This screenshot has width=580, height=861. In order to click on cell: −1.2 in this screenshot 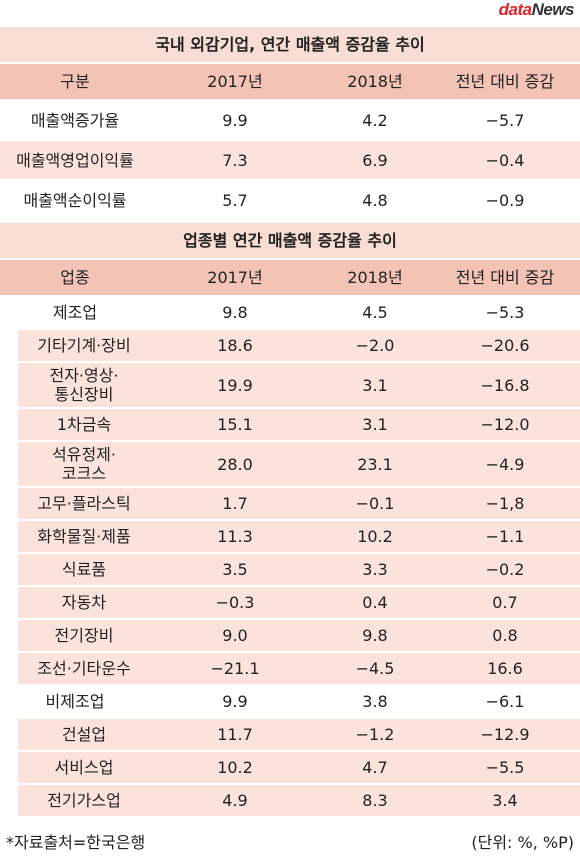, I will do `click(375, 734)`.